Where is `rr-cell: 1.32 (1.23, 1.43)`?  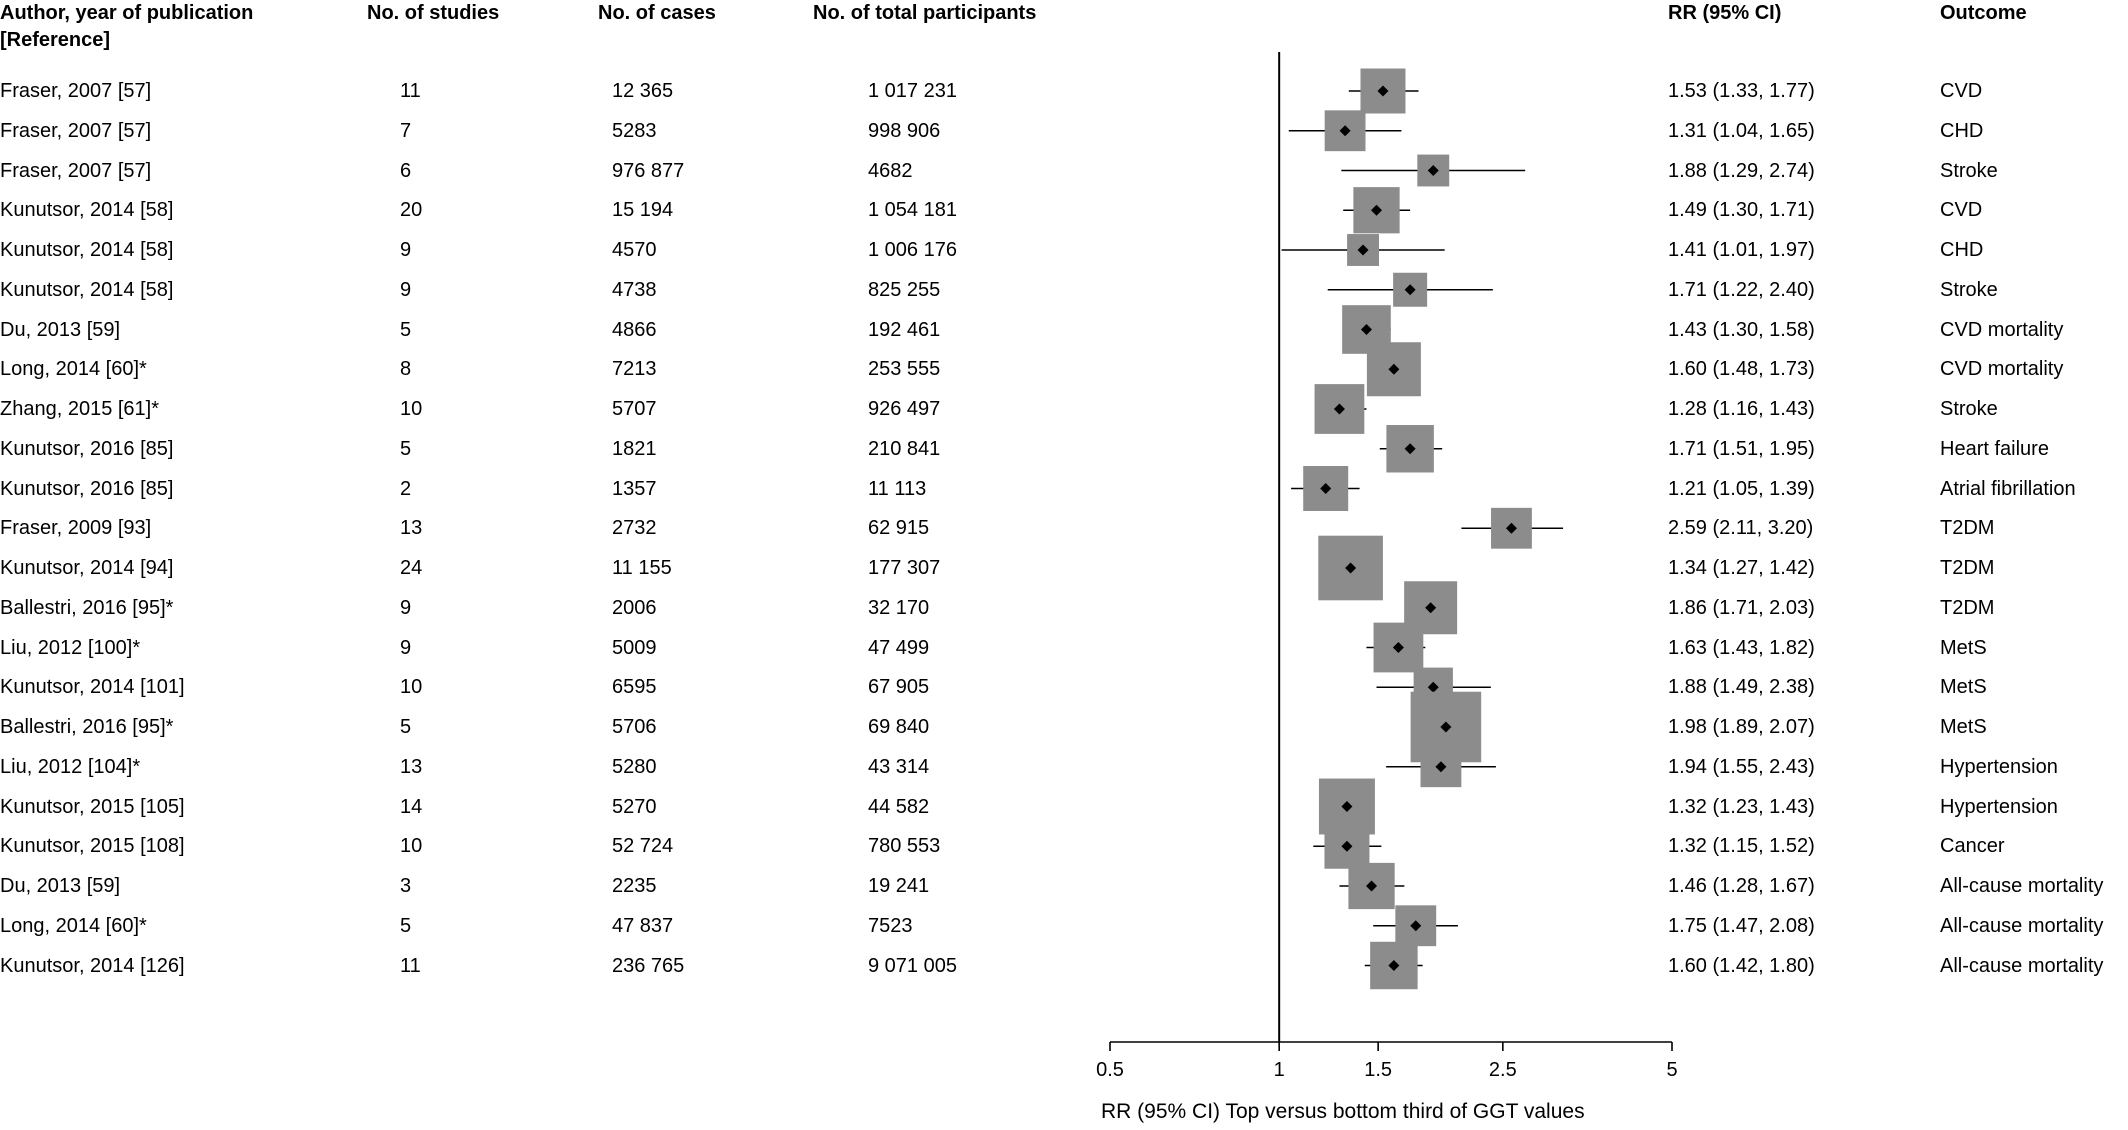
rr-cell: 1.32 (1.23, 1.43) is located at coordinates (1741, 806).